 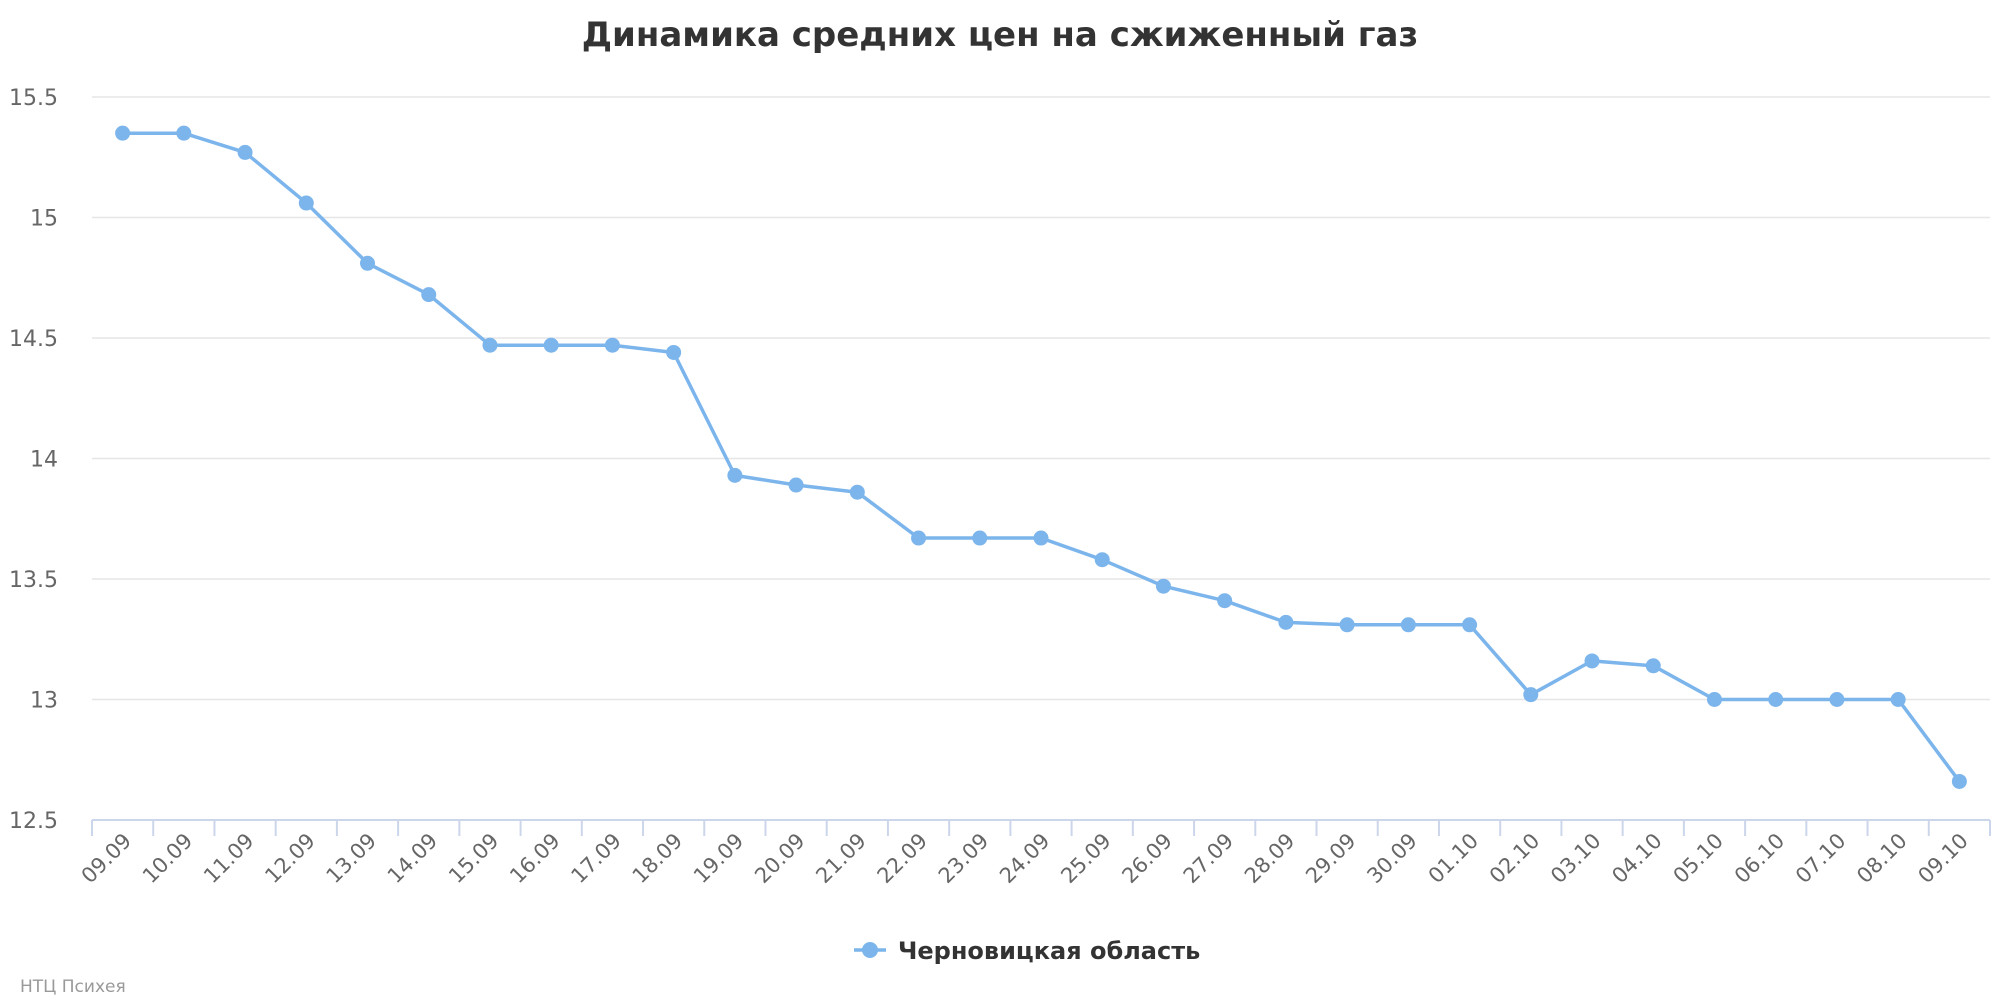 I want to click on x-tick-label: 27.09, so click(x=1208, y=858).